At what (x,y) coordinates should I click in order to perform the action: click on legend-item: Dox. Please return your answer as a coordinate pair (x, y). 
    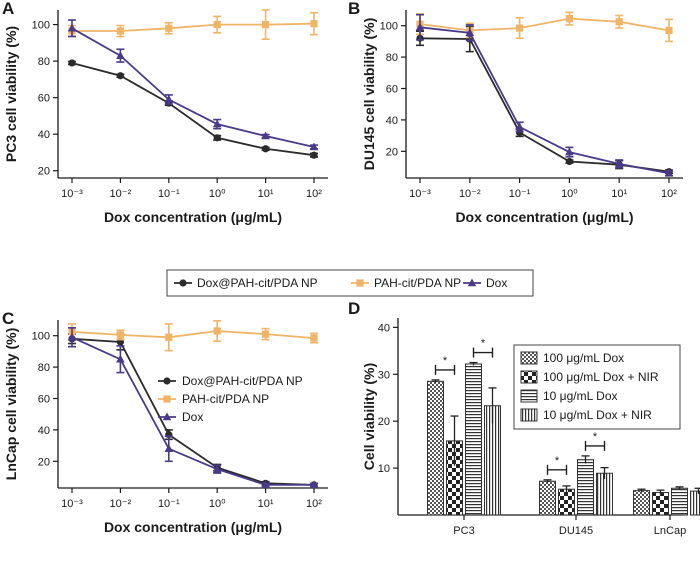
    Looking at the image, I should click on (485, 283).